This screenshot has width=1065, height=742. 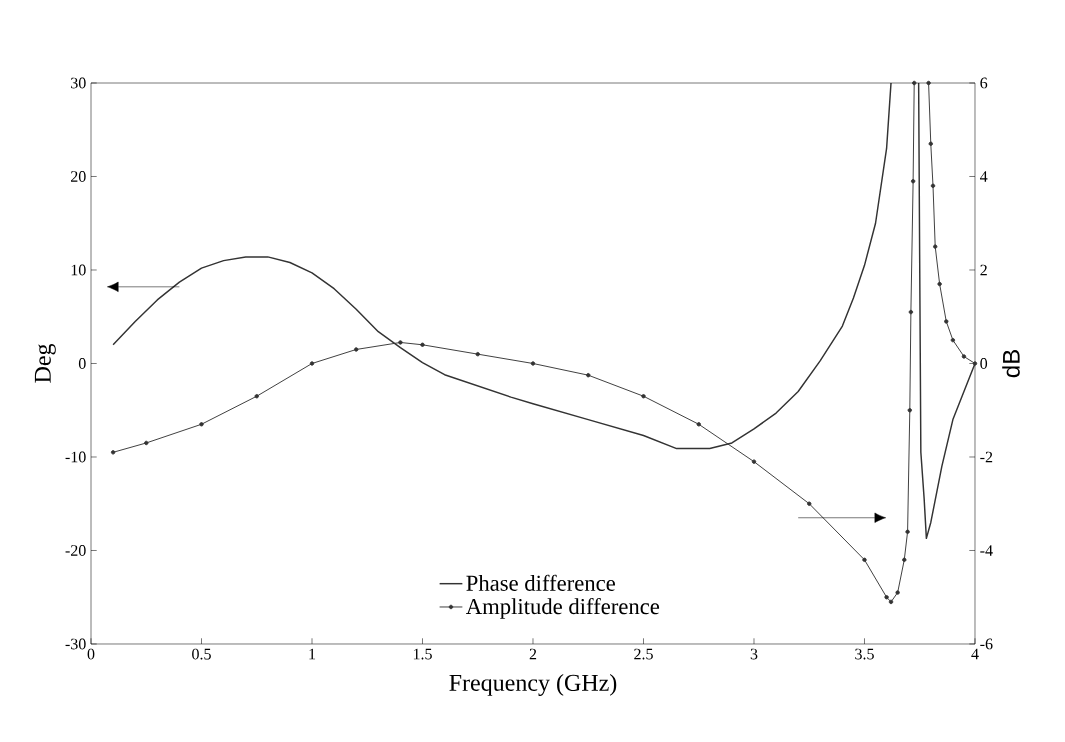 What do you see at coordinates (45, 363) in the screenshot?
I see `y-axis-title: Deg` at bounding box center [45, 363].